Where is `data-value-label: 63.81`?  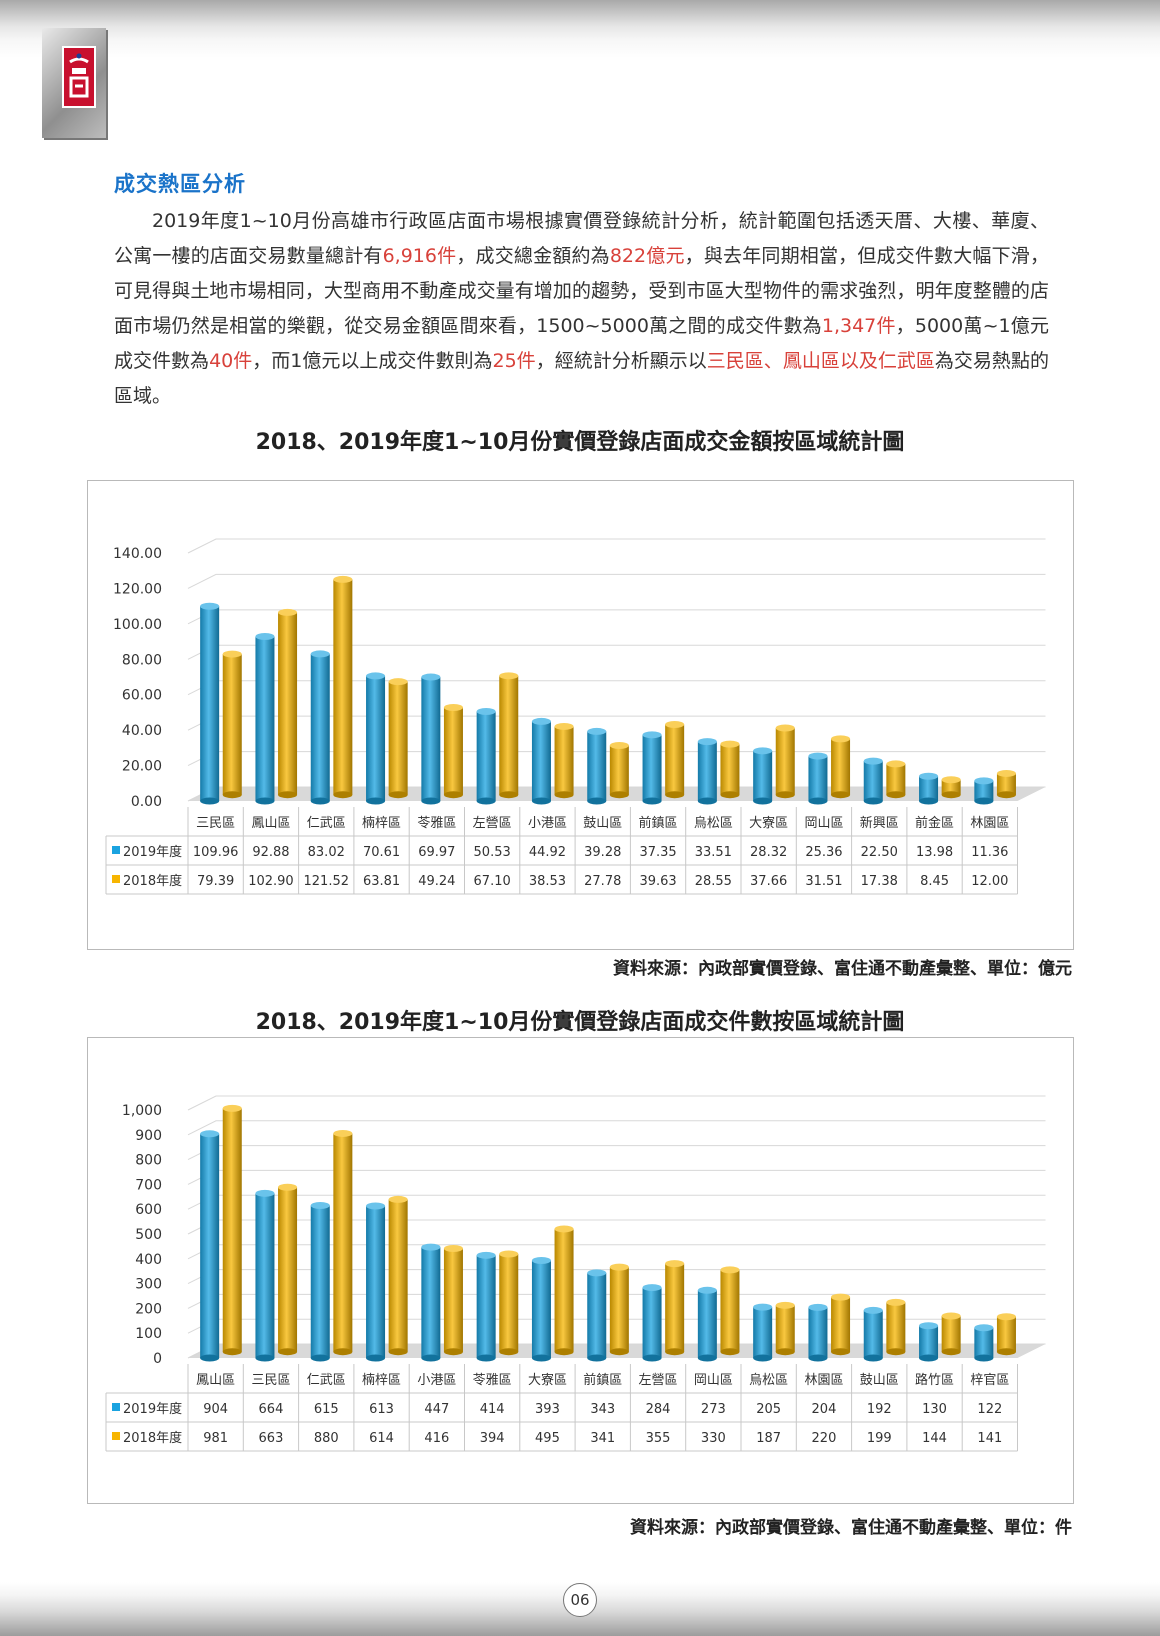
data-value-label: 63.81 is located at coordinates (381, 881).